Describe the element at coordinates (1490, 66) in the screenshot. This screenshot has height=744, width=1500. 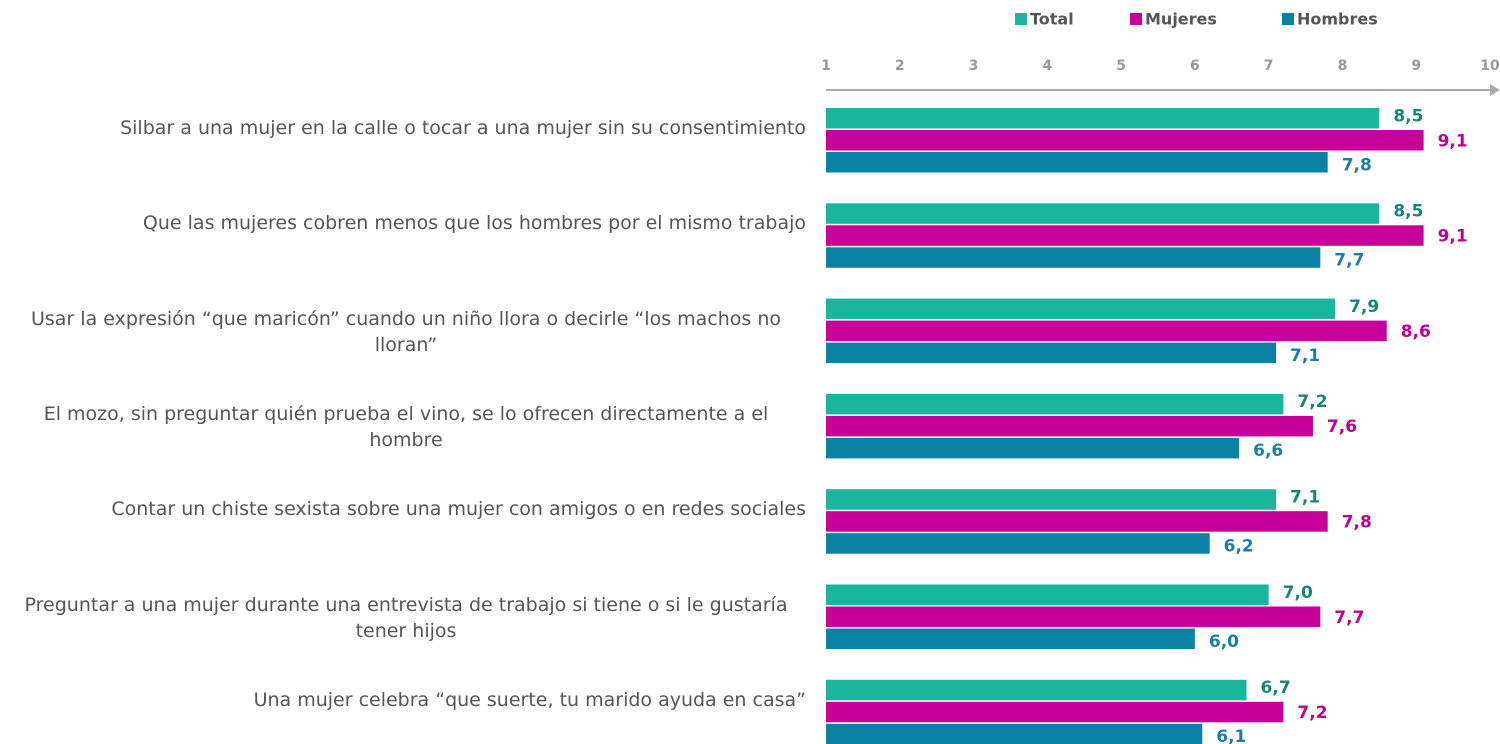
I see `x-tick-label: 10` at that location.